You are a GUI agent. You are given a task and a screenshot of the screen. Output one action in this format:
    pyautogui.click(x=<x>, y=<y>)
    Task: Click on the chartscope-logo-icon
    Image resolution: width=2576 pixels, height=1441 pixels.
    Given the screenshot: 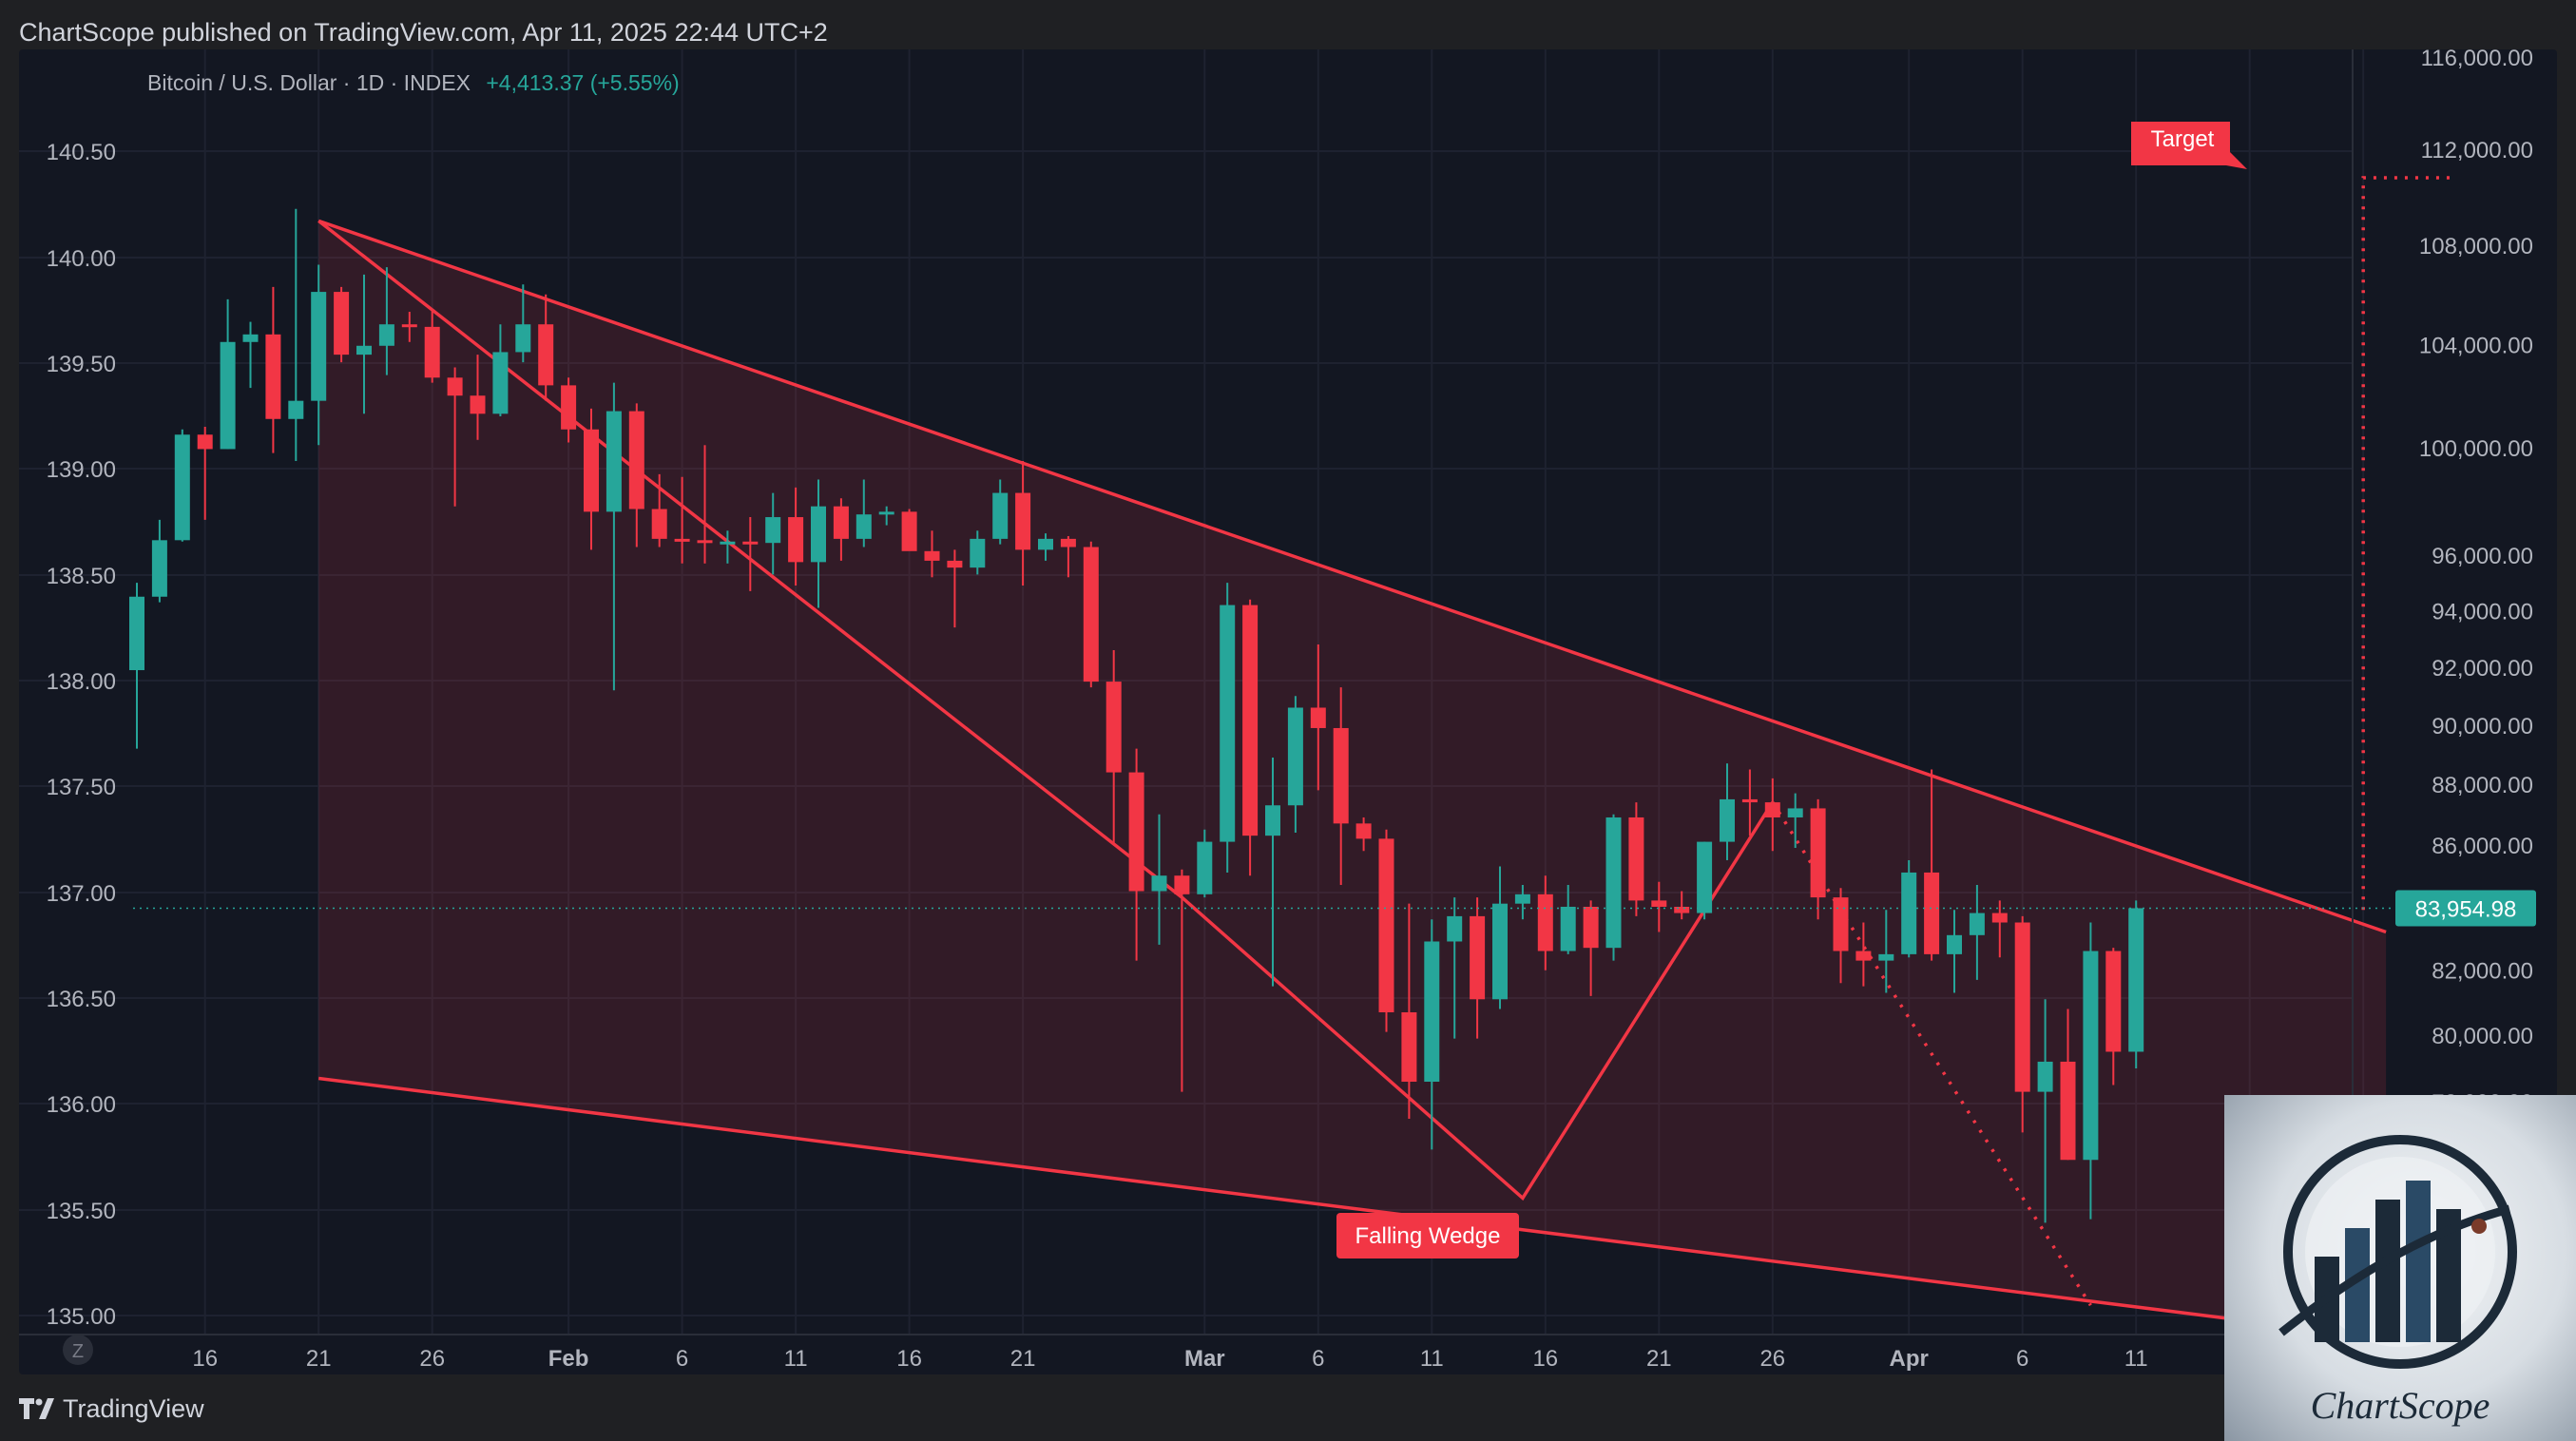 What is the action you would take?
    pyautogui.click(x=2397, y=1252)
    